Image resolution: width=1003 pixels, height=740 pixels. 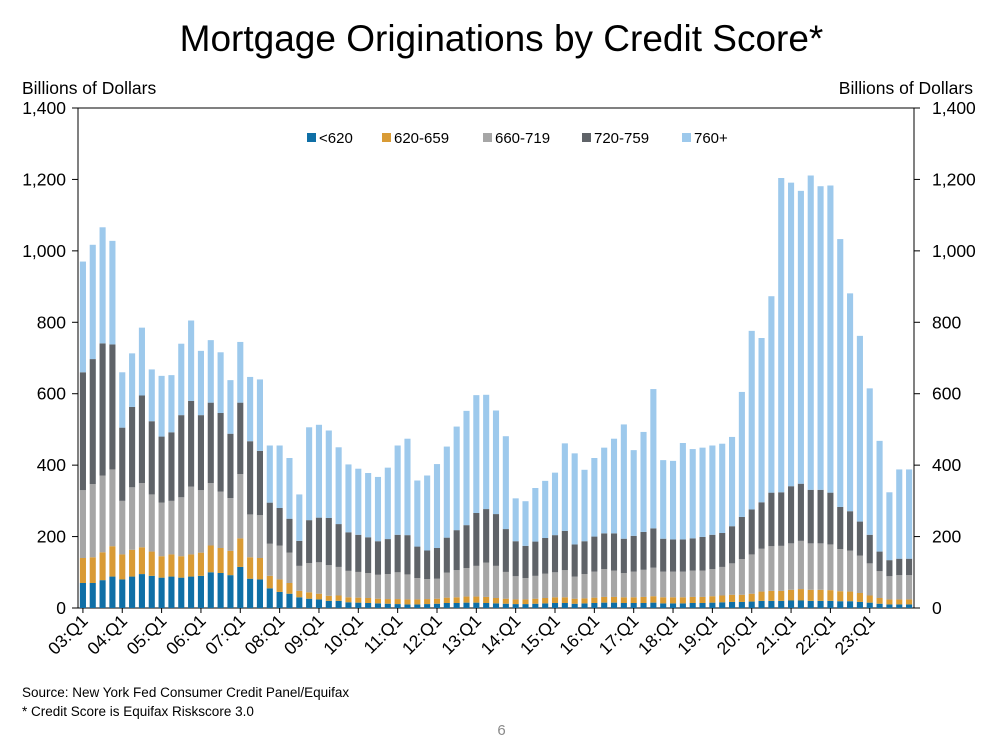 What do you see at coordinates (946, 322) in the screenshot?
I see `y-tick-label-right: 800` at bounding box center [946, 322].